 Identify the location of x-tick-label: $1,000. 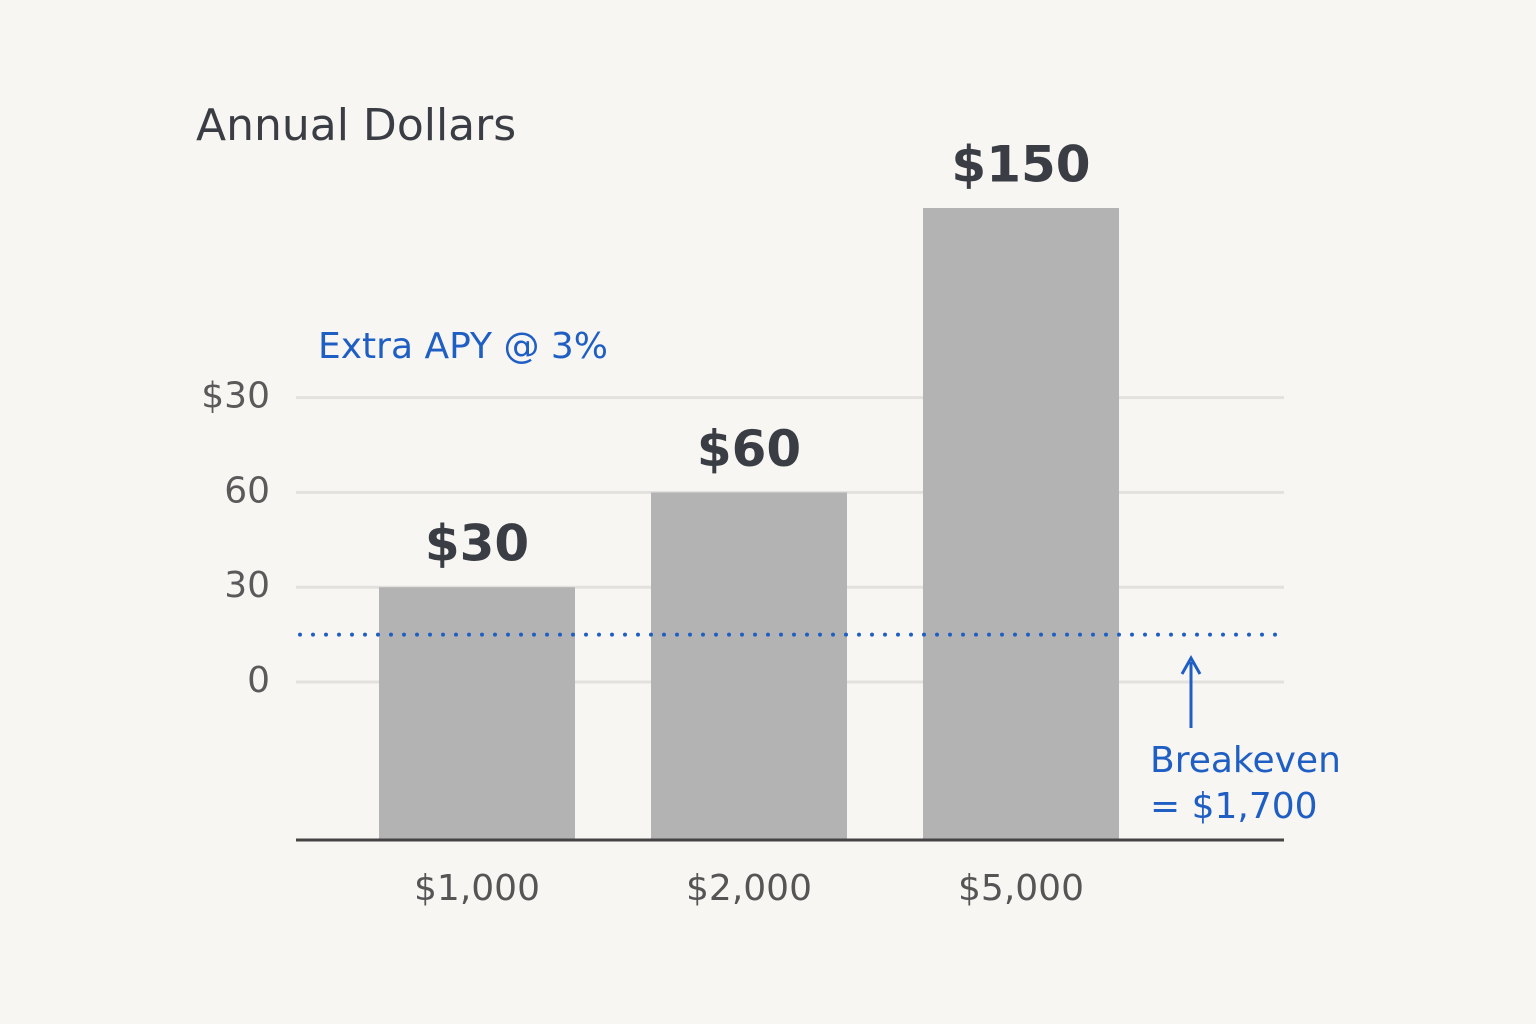
(477, 888).